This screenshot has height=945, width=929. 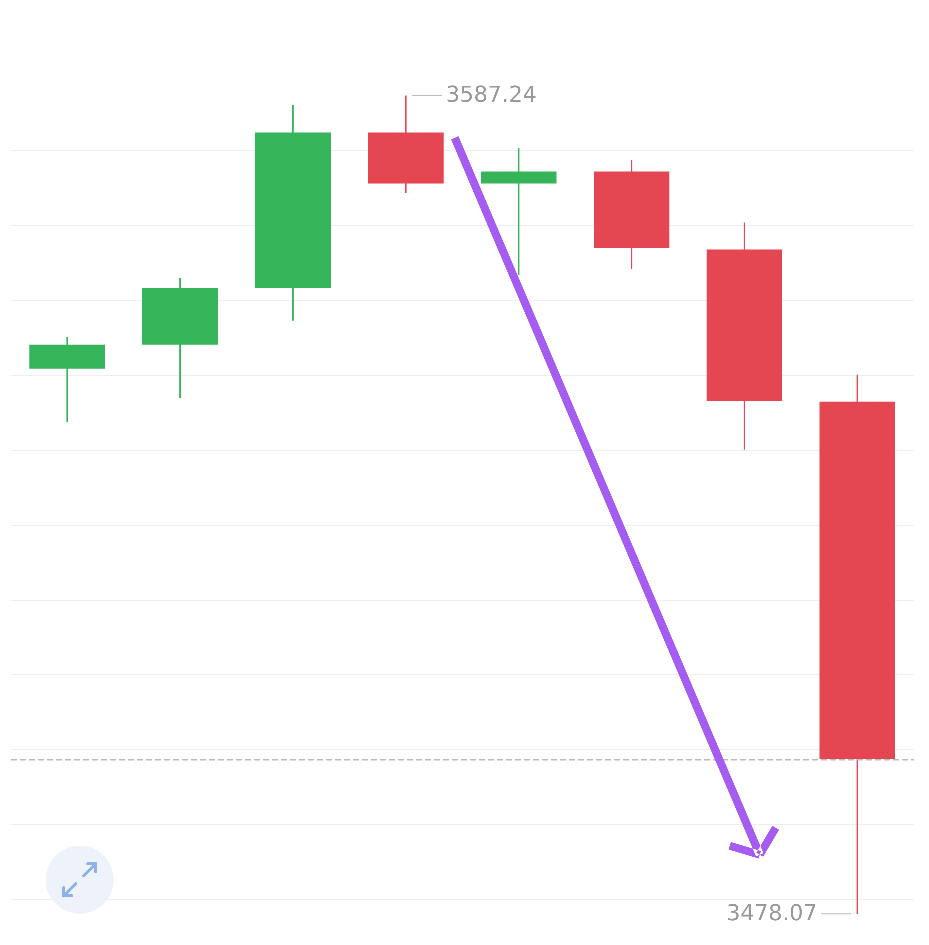 I want to click on annotation: 3587.24, so click(x=492, y=95).